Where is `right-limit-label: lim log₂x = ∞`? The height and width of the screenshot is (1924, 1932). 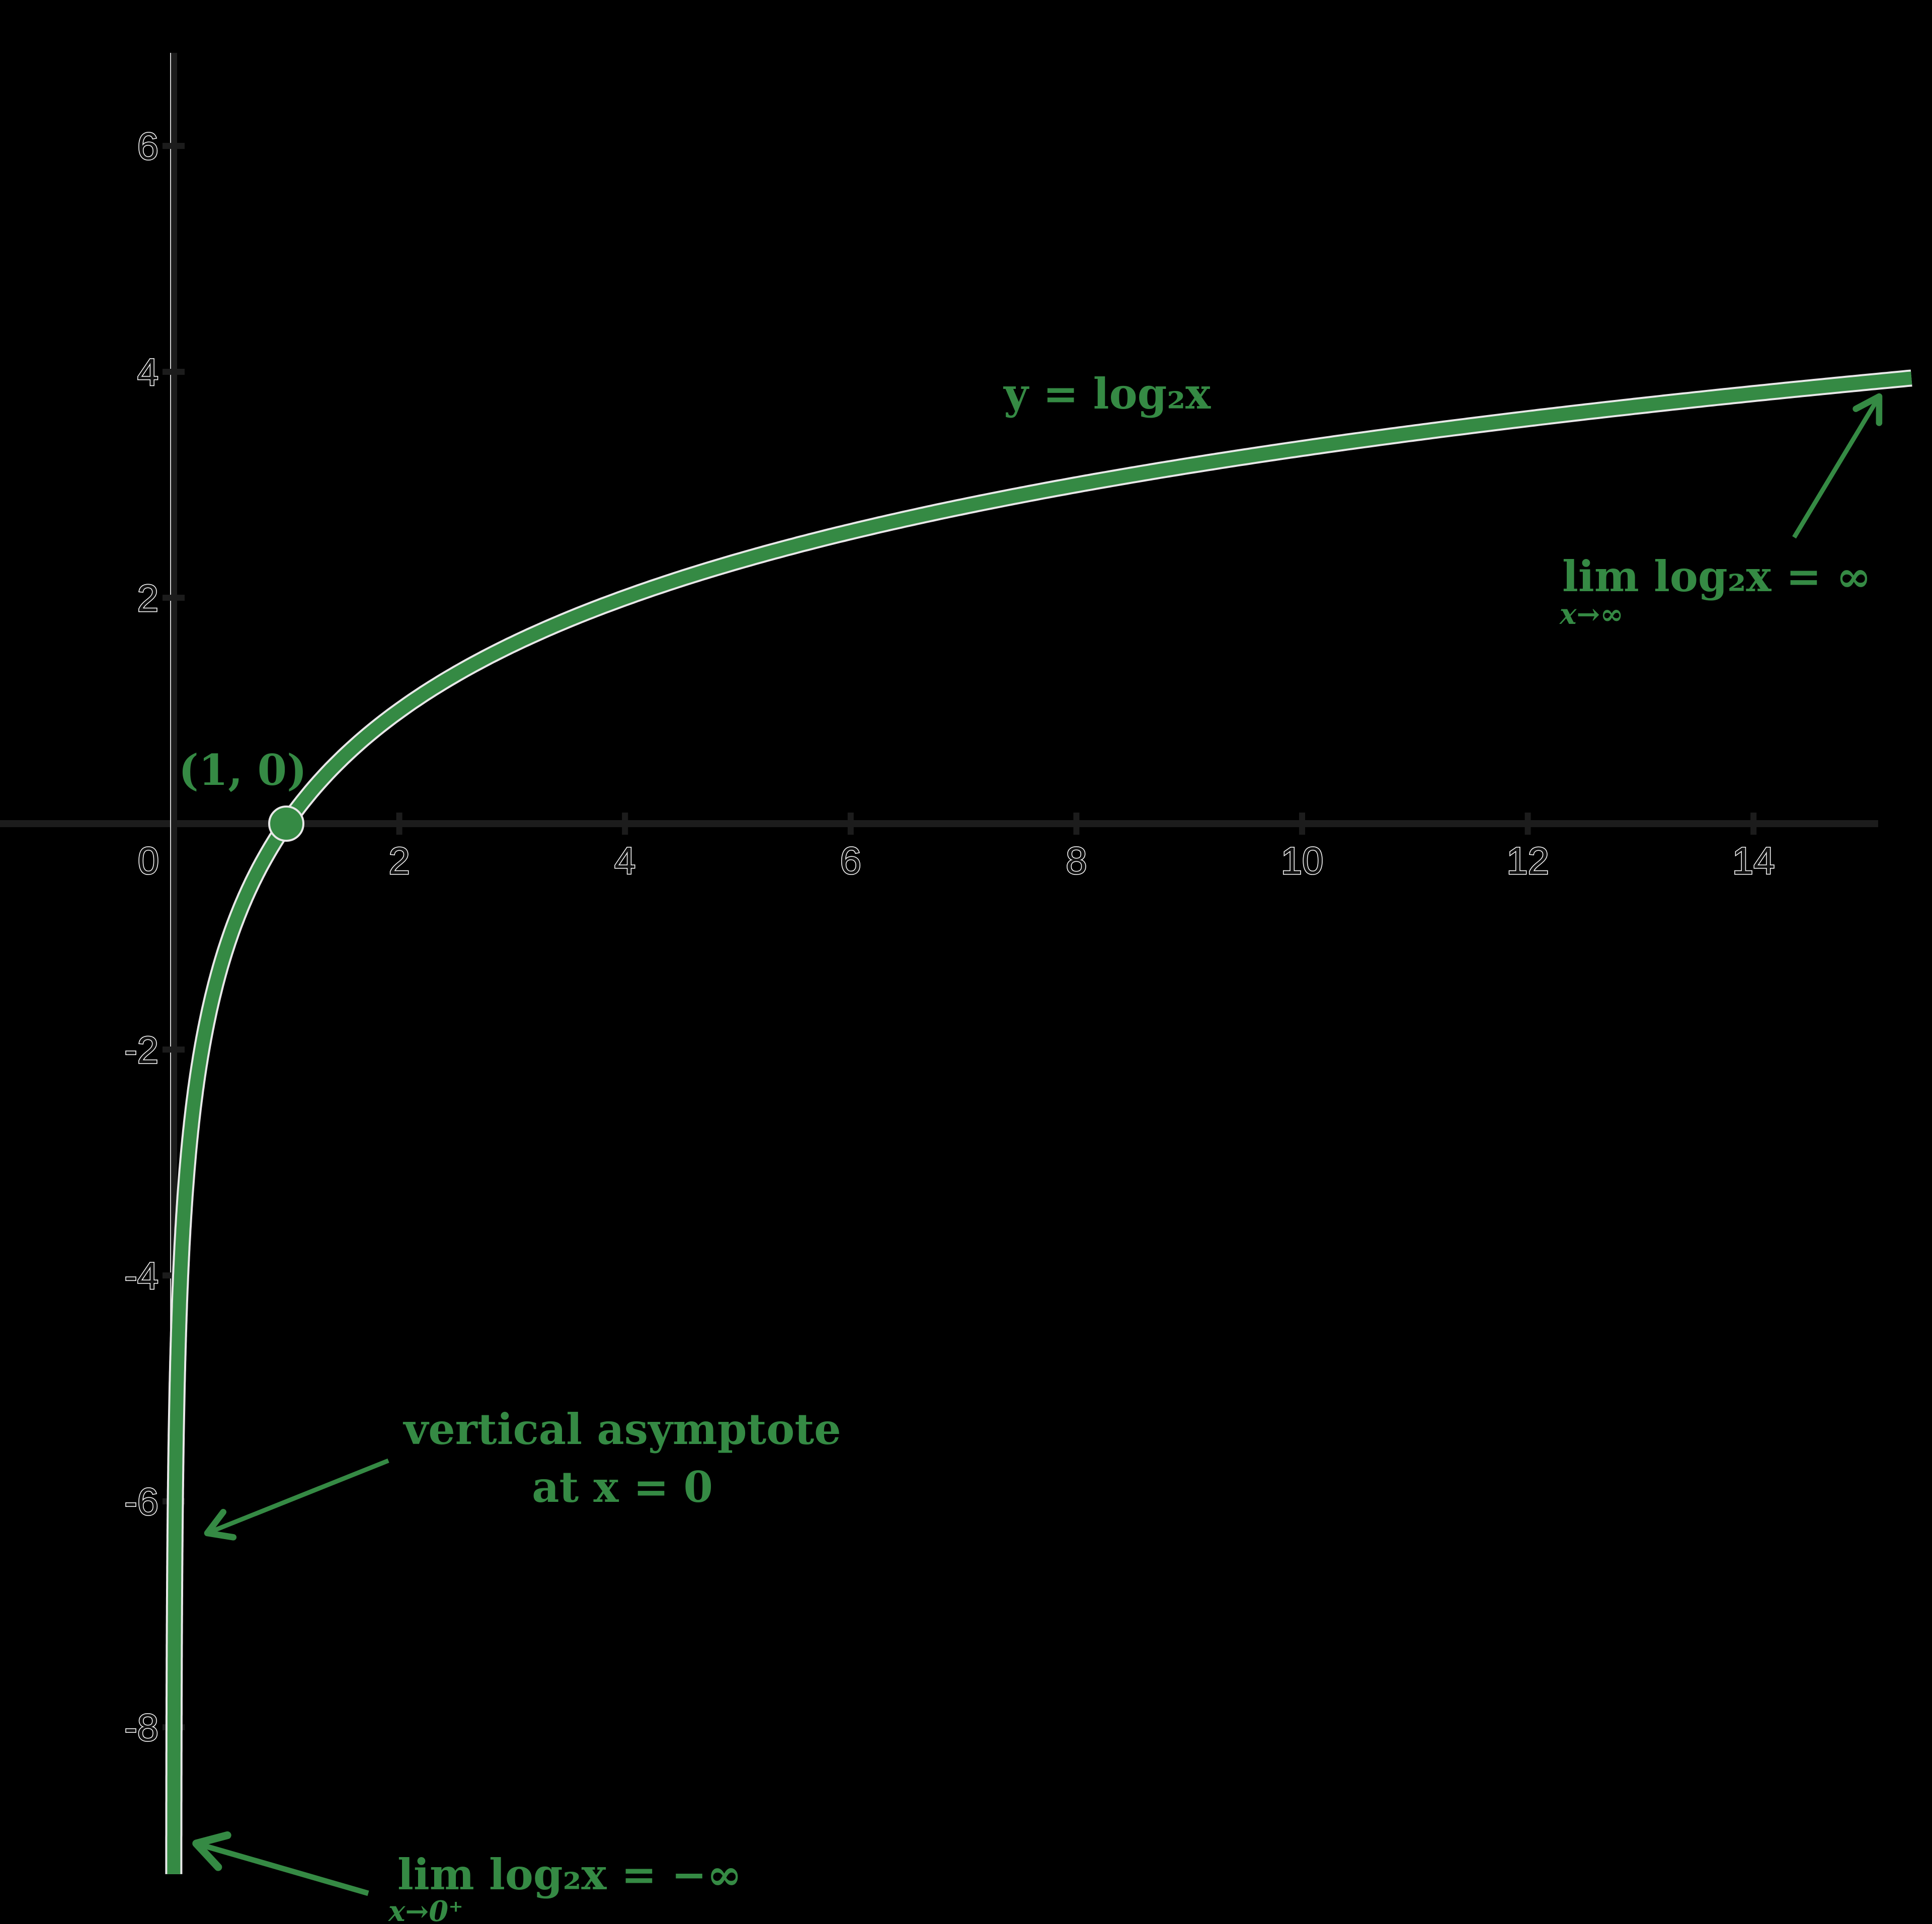 right-limit-label: lim log₂x = ∞ is located at coordinates (1716, 576).